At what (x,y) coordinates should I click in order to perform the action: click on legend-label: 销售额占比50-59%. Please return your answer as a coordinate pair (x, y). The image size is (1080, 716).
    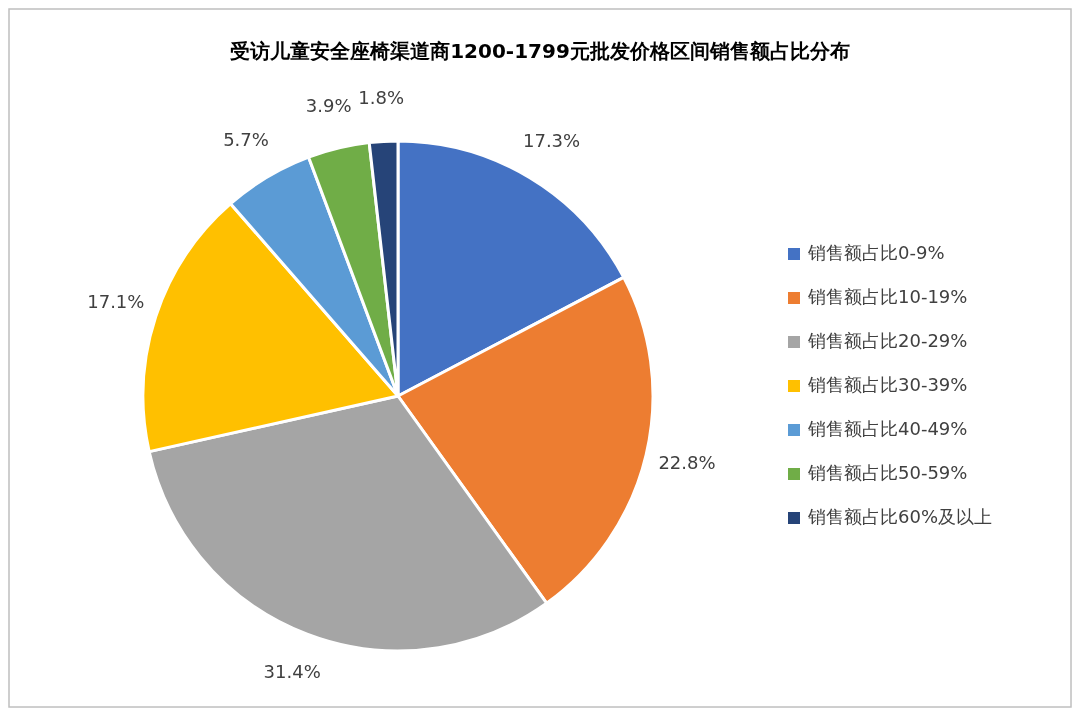
    Looking at the image, I should click on (887, 472).